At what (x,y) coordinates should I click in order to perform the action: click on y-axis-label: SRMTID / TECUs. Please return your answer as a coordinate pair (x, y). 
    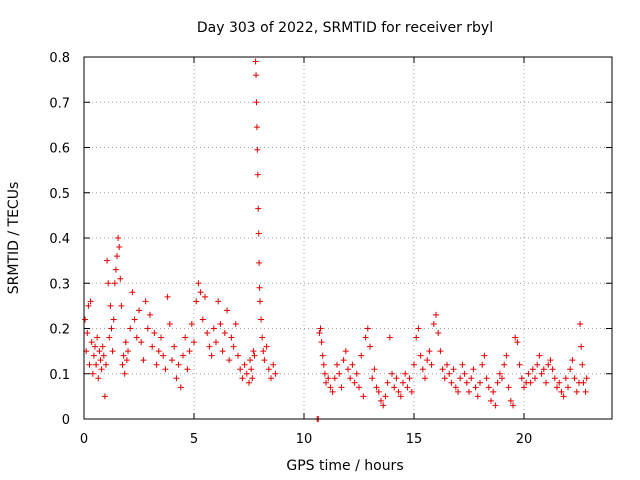
    Looking at the image, I should click on (14, 238).